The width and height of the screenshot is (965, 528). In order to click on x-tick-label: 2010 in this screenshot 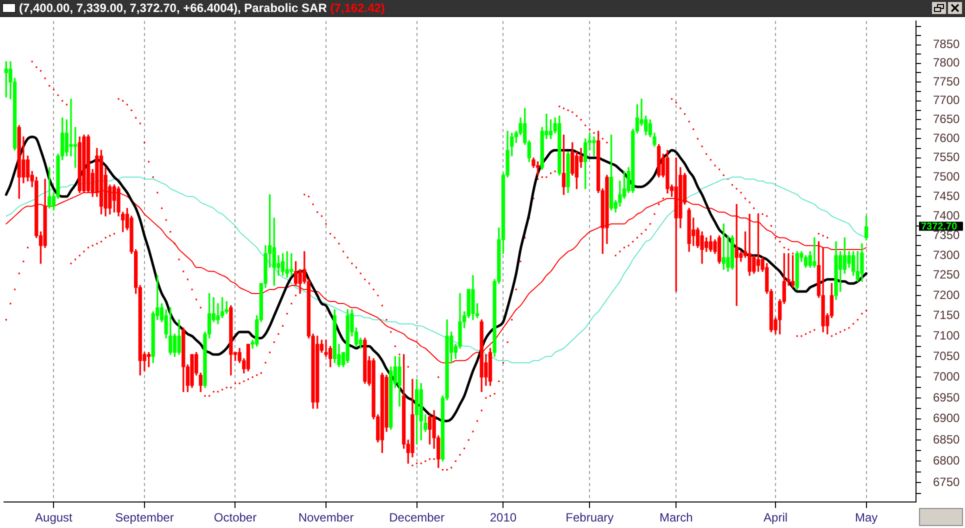, I will do `click(503, 517)`.